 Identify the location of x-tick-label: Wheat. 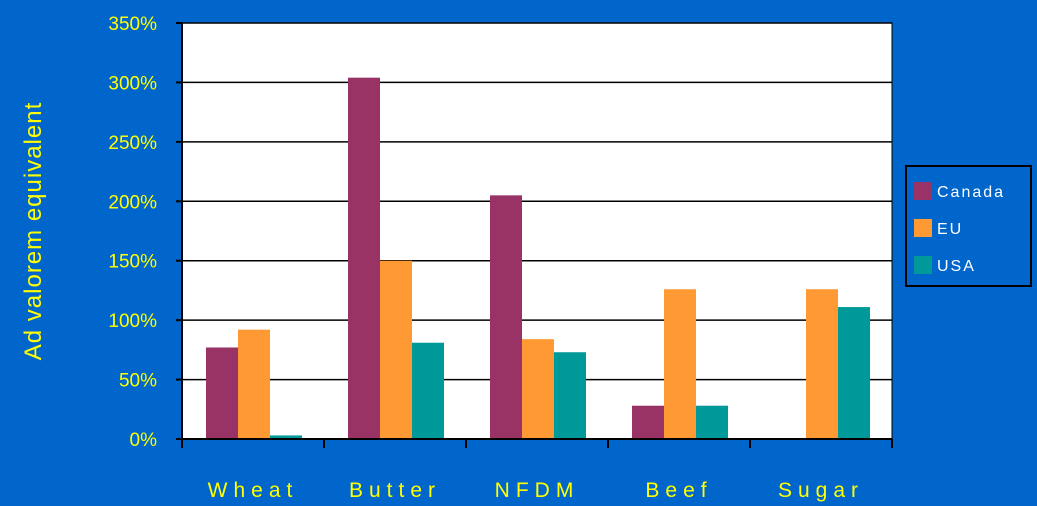
(253, 490).